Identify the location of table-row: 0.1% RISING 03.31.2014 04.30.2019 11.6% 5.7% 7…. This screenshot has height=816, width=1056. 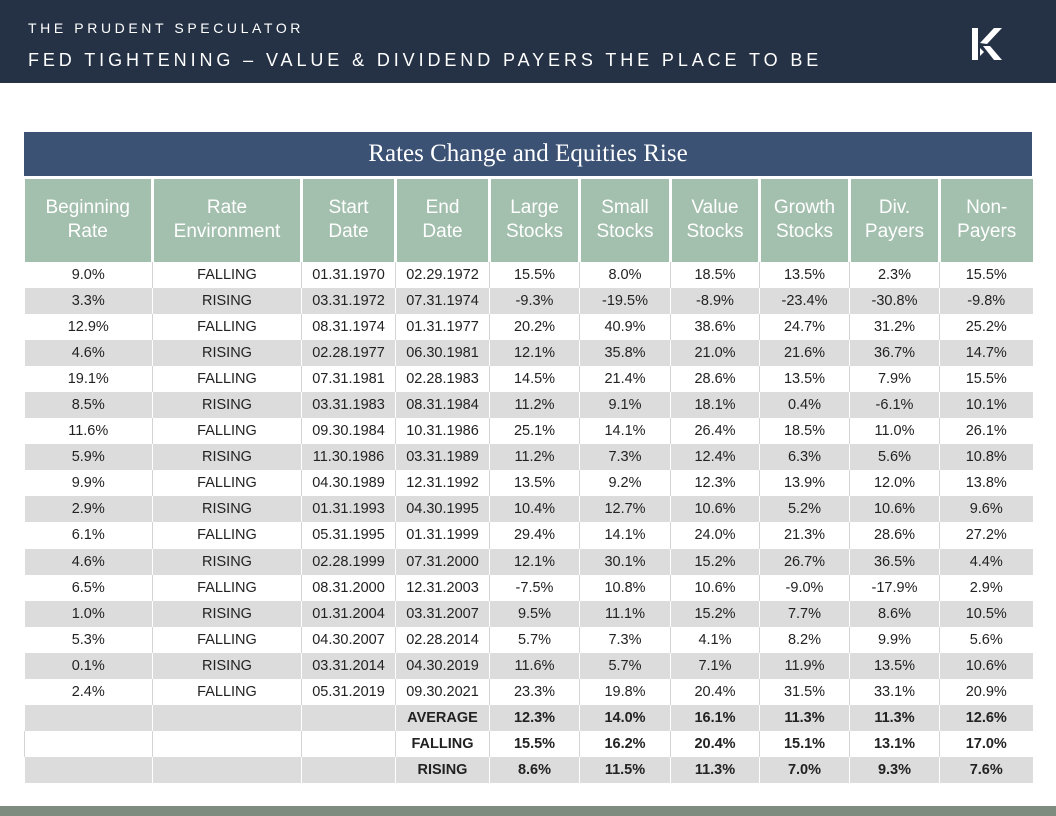
(528, 665).